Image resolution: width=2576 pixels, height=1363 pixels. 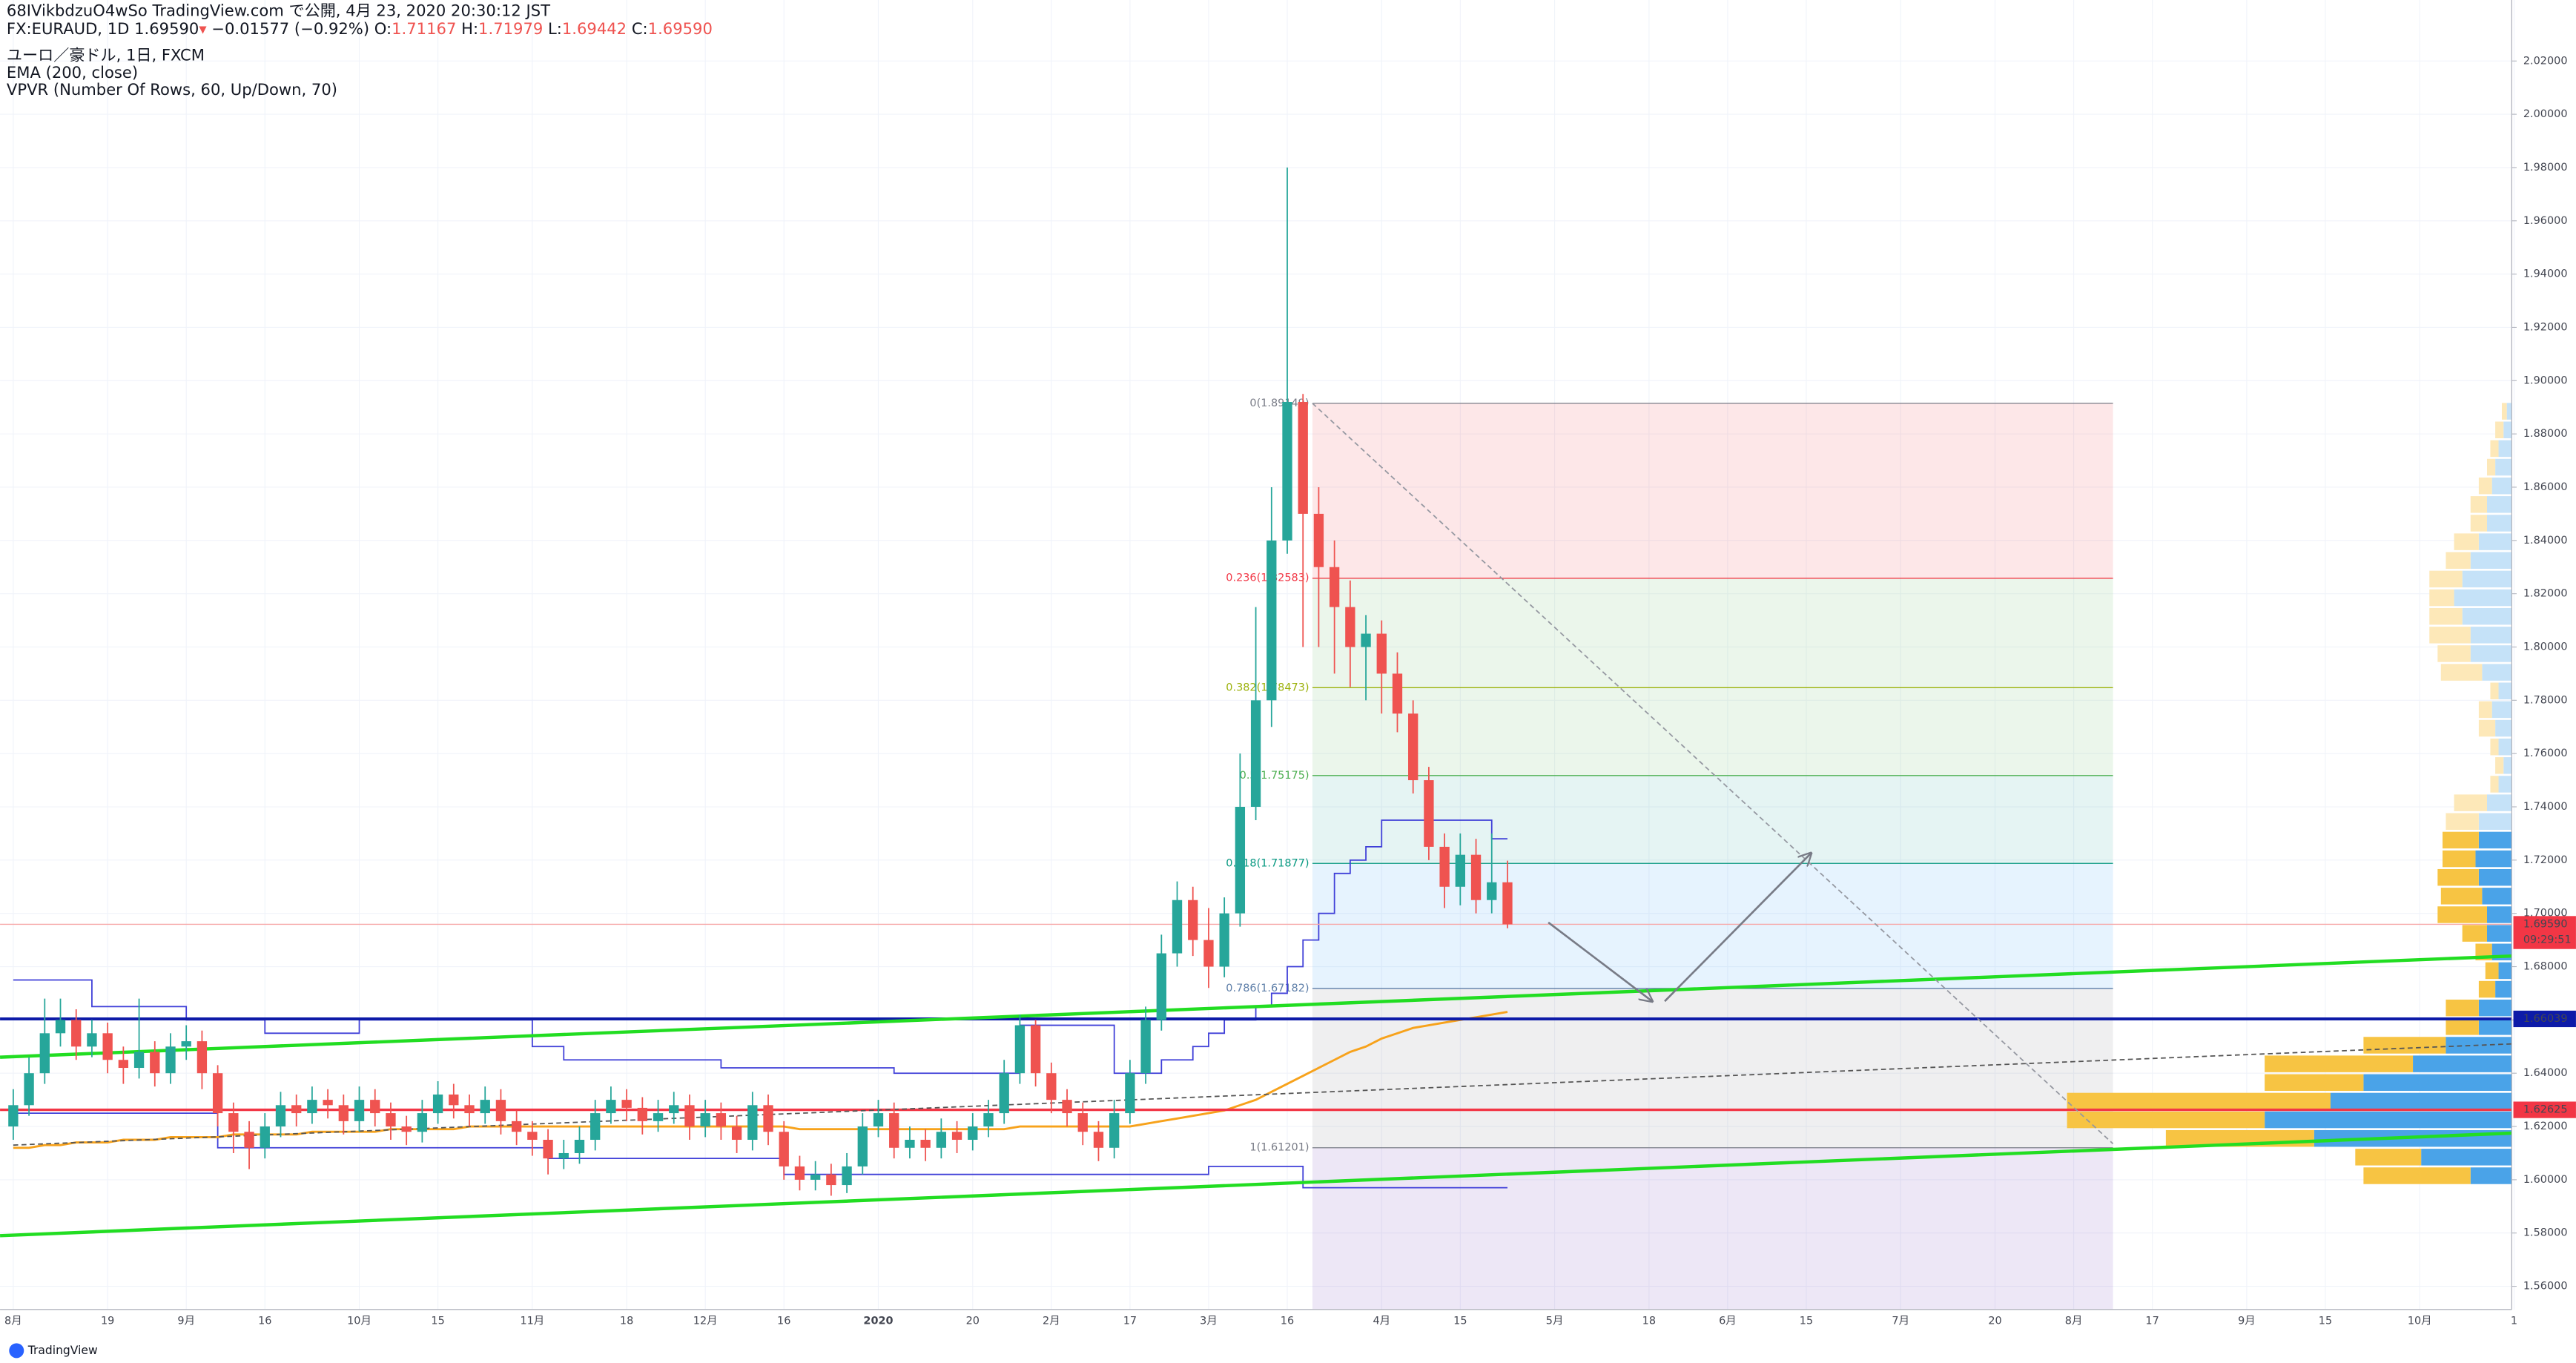 I want to click on y-tick-label: 1.64000, so click(x=2545, y=1073).